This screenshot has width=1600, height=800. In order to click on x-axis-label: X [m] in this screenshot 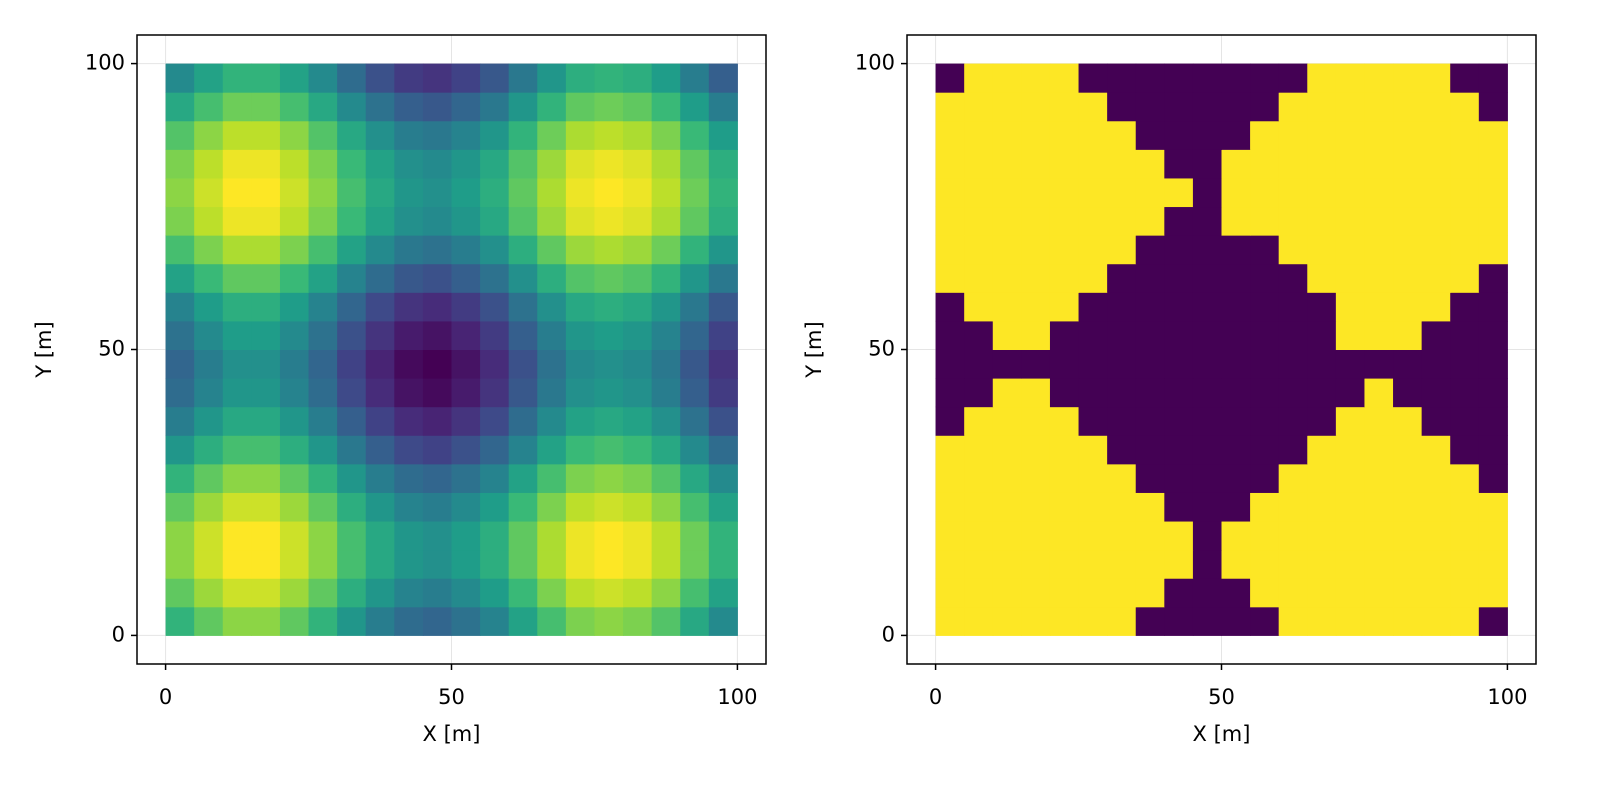, I will do `click(1222, 734)`.